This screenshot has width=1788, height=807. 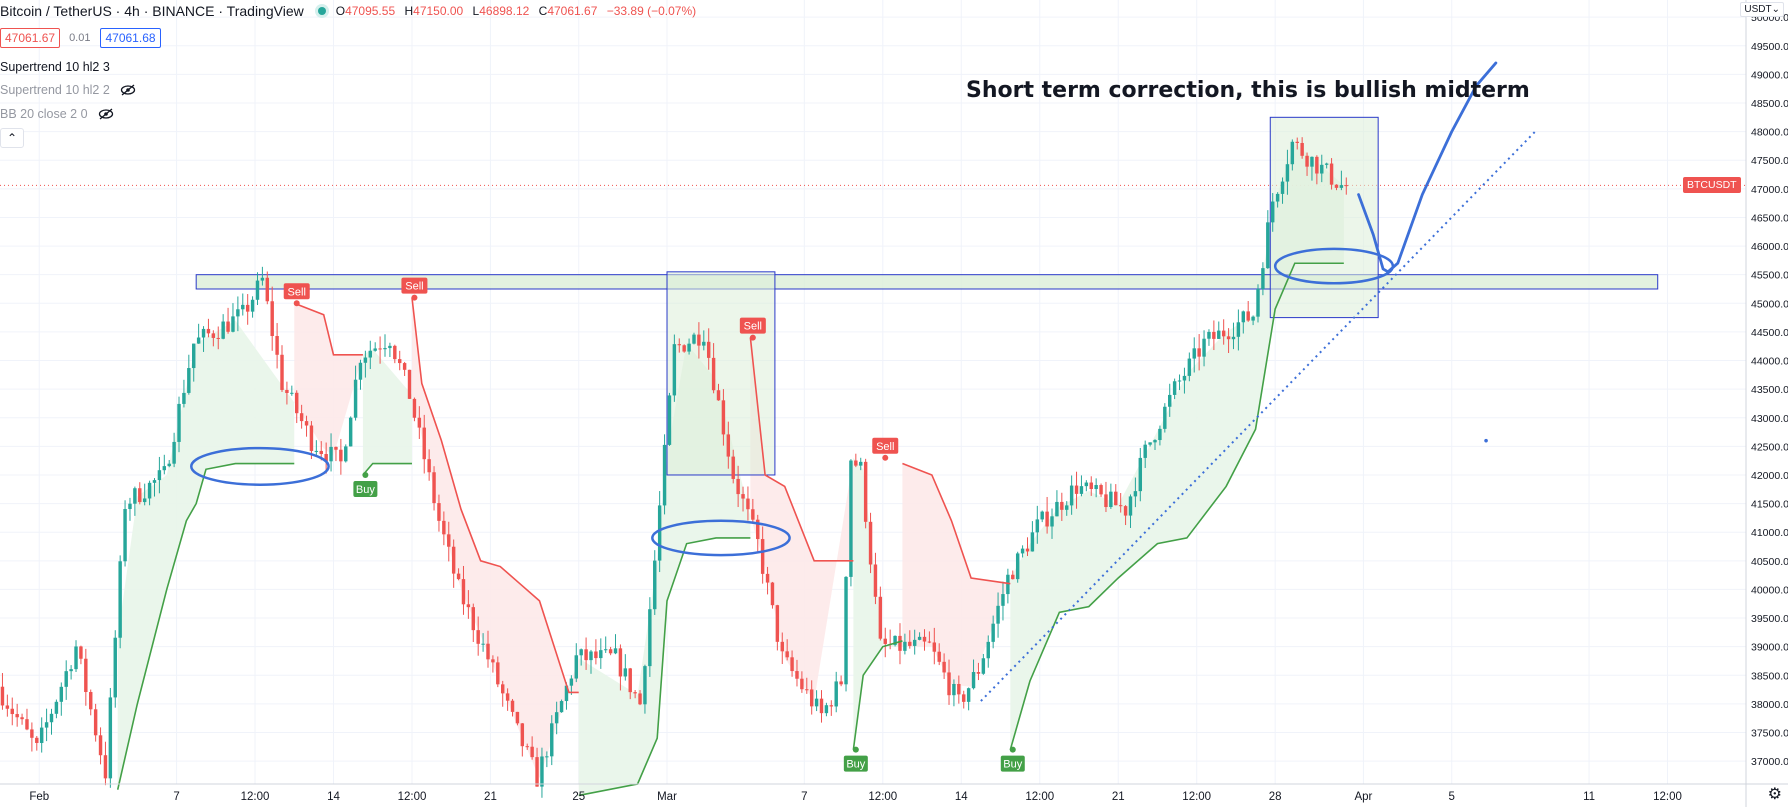 I want to click on indicator-label: Supertrend 10 hl2 3, so click(x=55, y=67).